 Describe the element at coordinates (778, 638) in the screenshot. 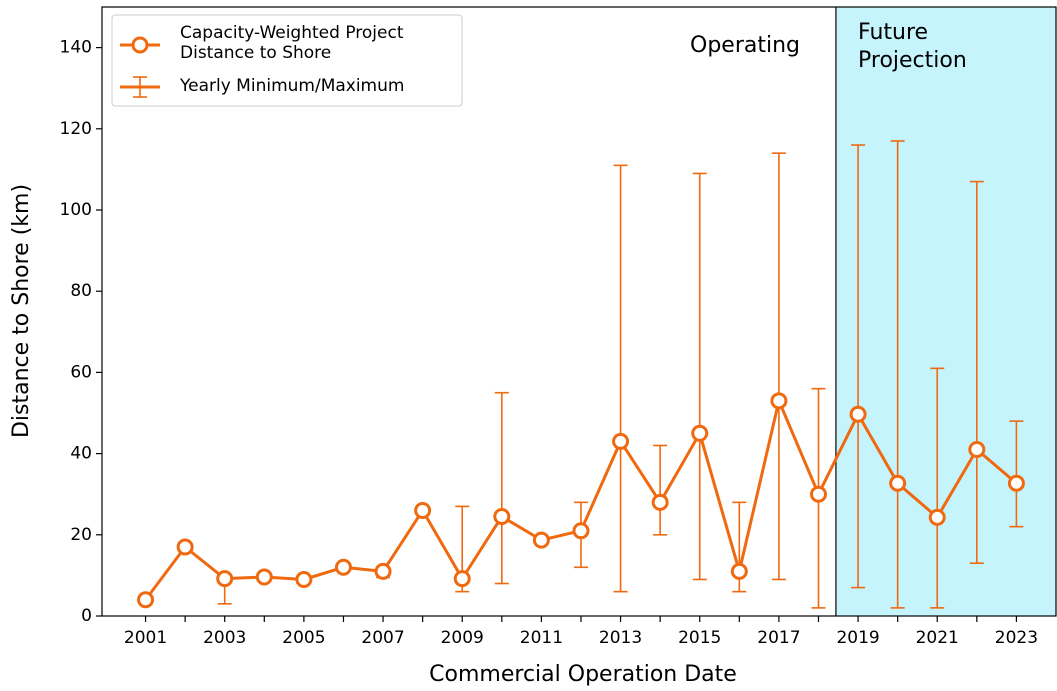

I see `x-tick-label: 2017` at that location.